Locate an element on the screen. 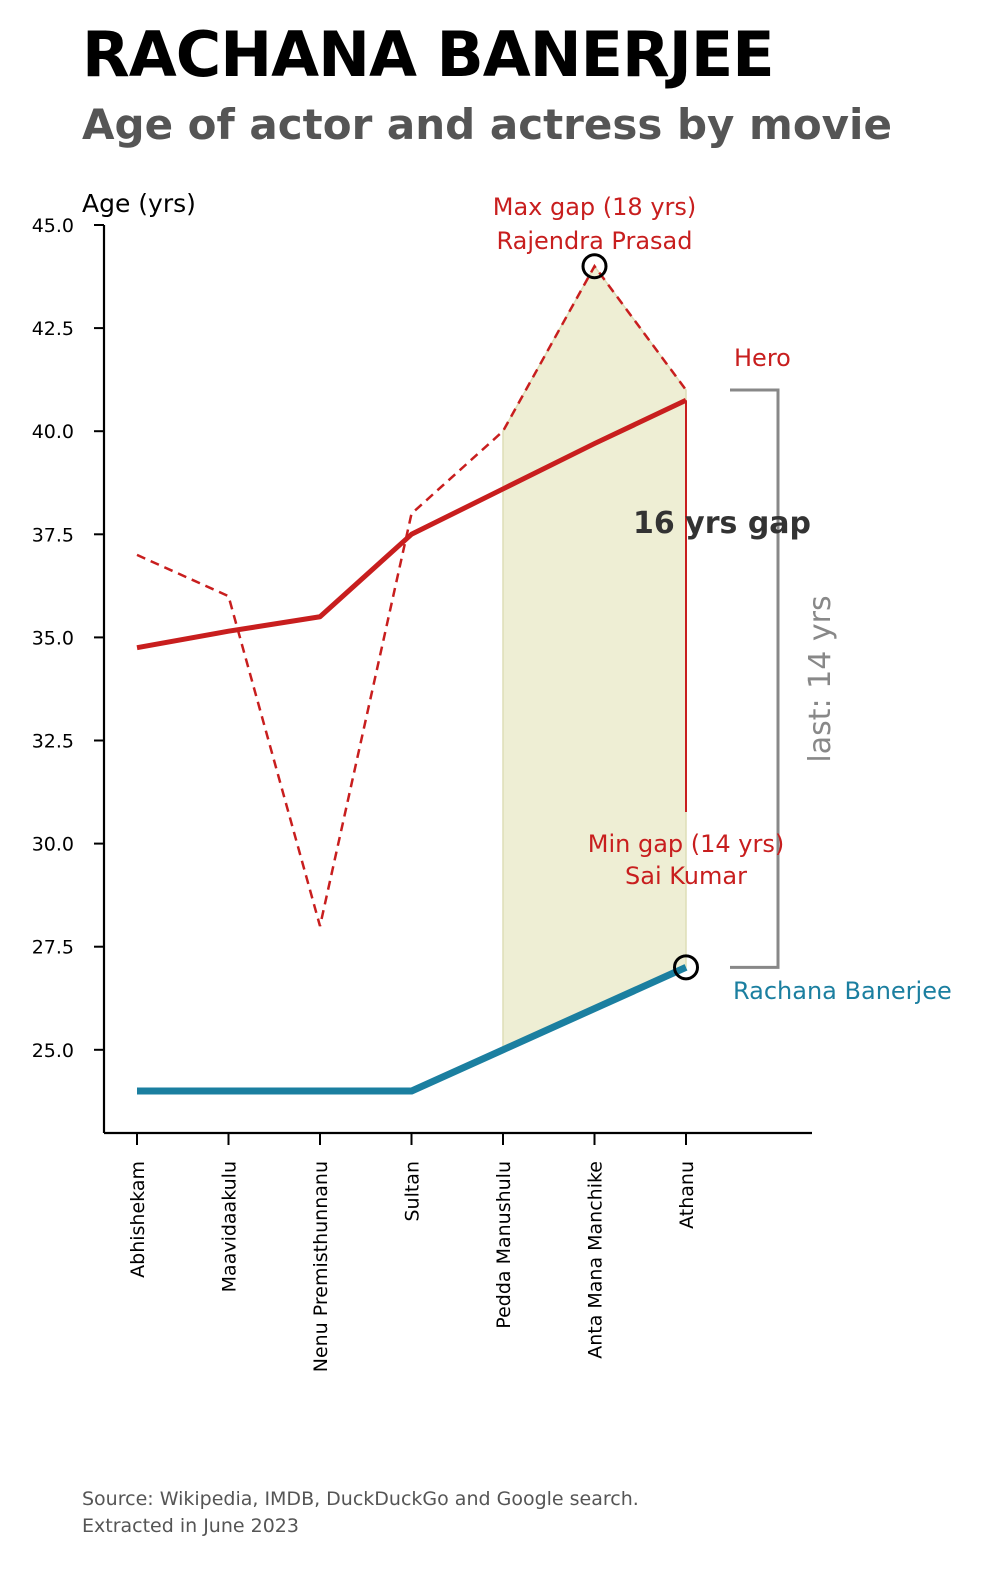 Image resolution: width=1005 pixels, height=1595 pixels. y-tick-label: 30.0 is located at coordinates (53, 845).